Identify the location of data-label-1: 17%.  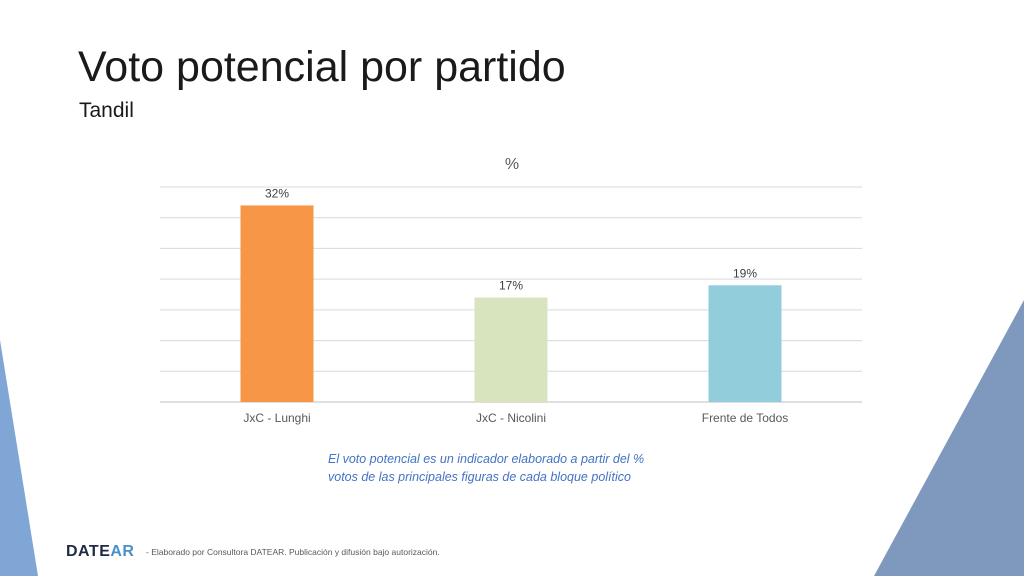
(511, 286).